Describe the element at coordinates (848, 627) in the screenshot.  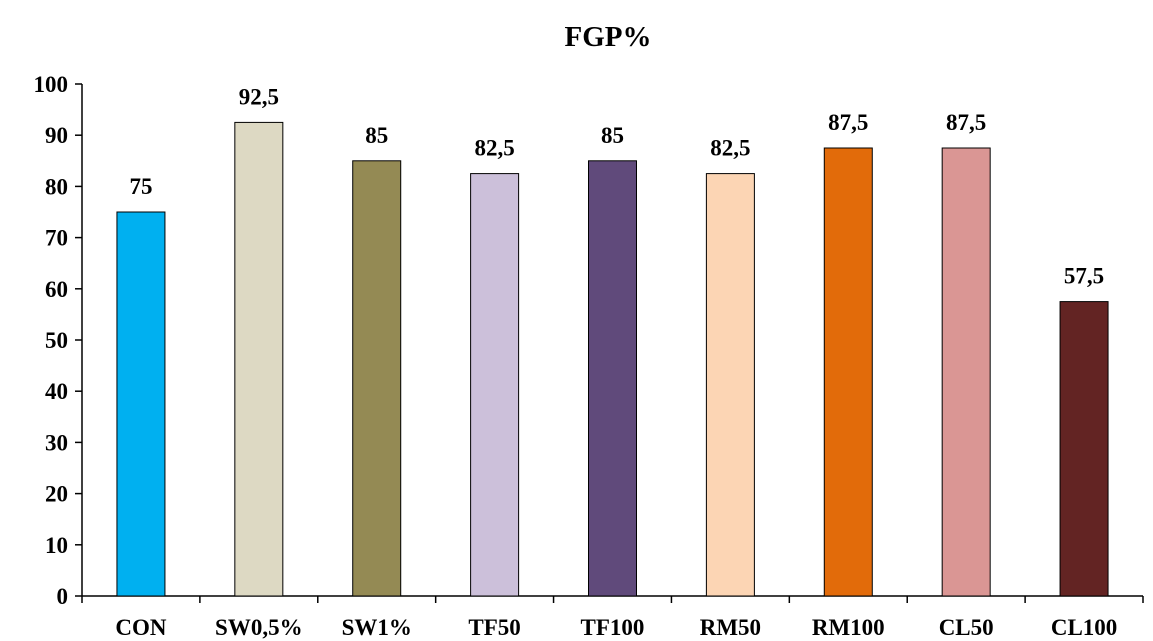
I see `x-tick-label: RM100` at that location.